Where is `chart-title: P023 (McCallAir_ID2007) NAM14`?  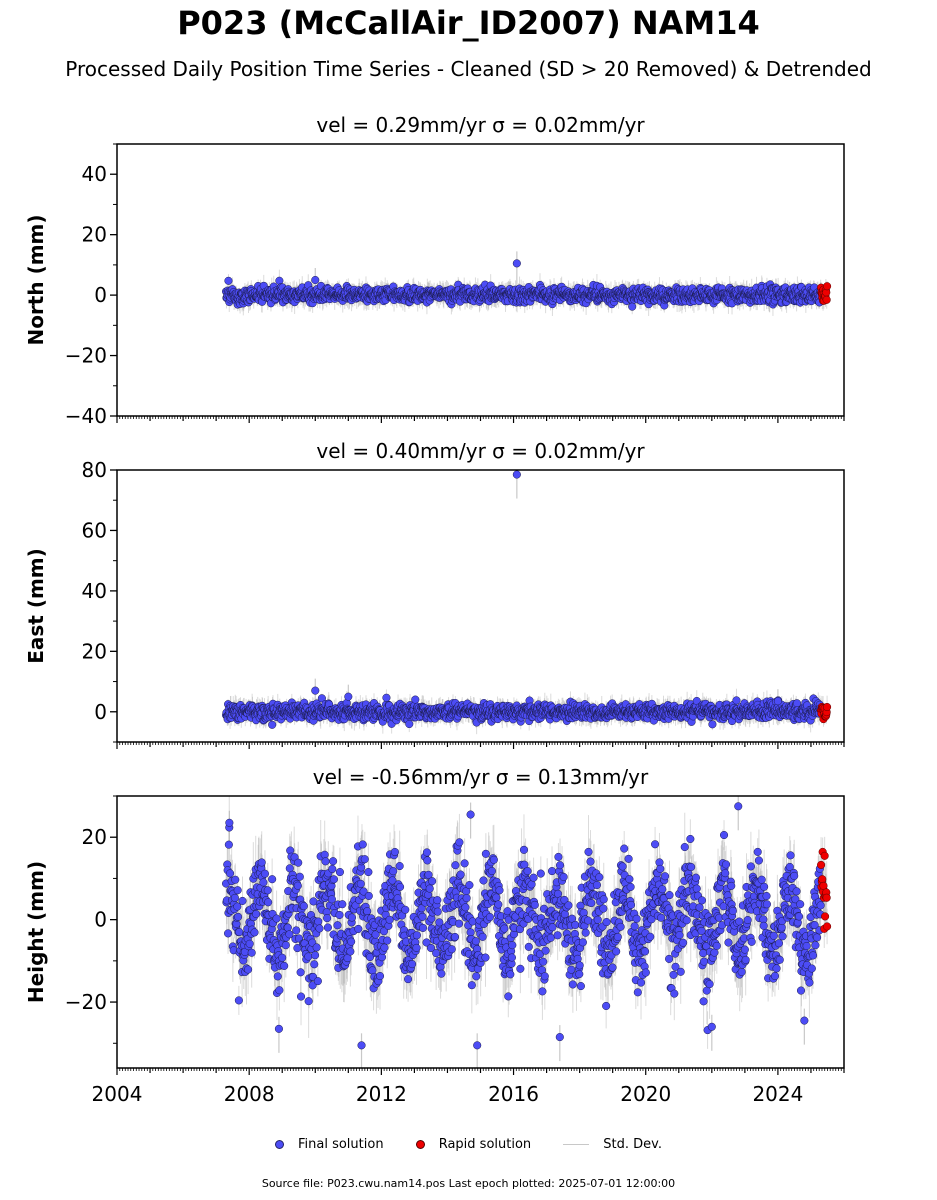 chart-title: P023 (McCallAir_ID2007) NAM14 is located at coordinates (468, 23).